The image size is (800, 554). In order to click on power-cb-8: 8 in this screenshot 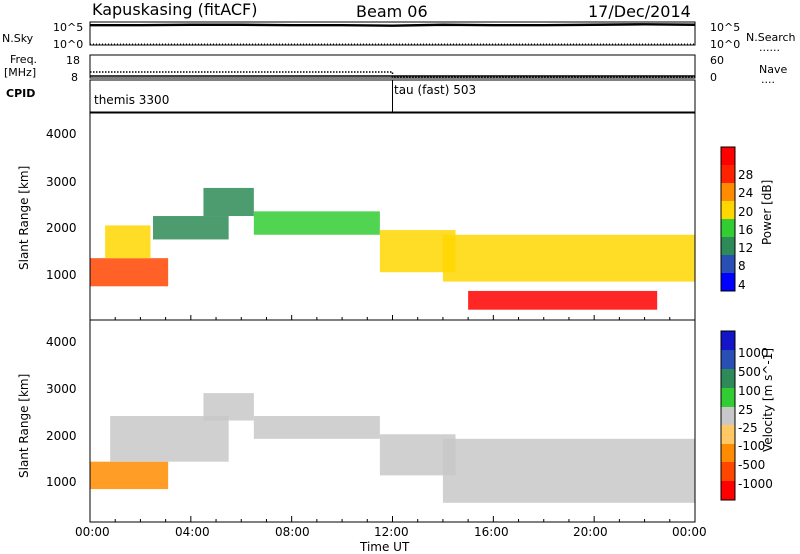, I will do `click(742, 266)`.